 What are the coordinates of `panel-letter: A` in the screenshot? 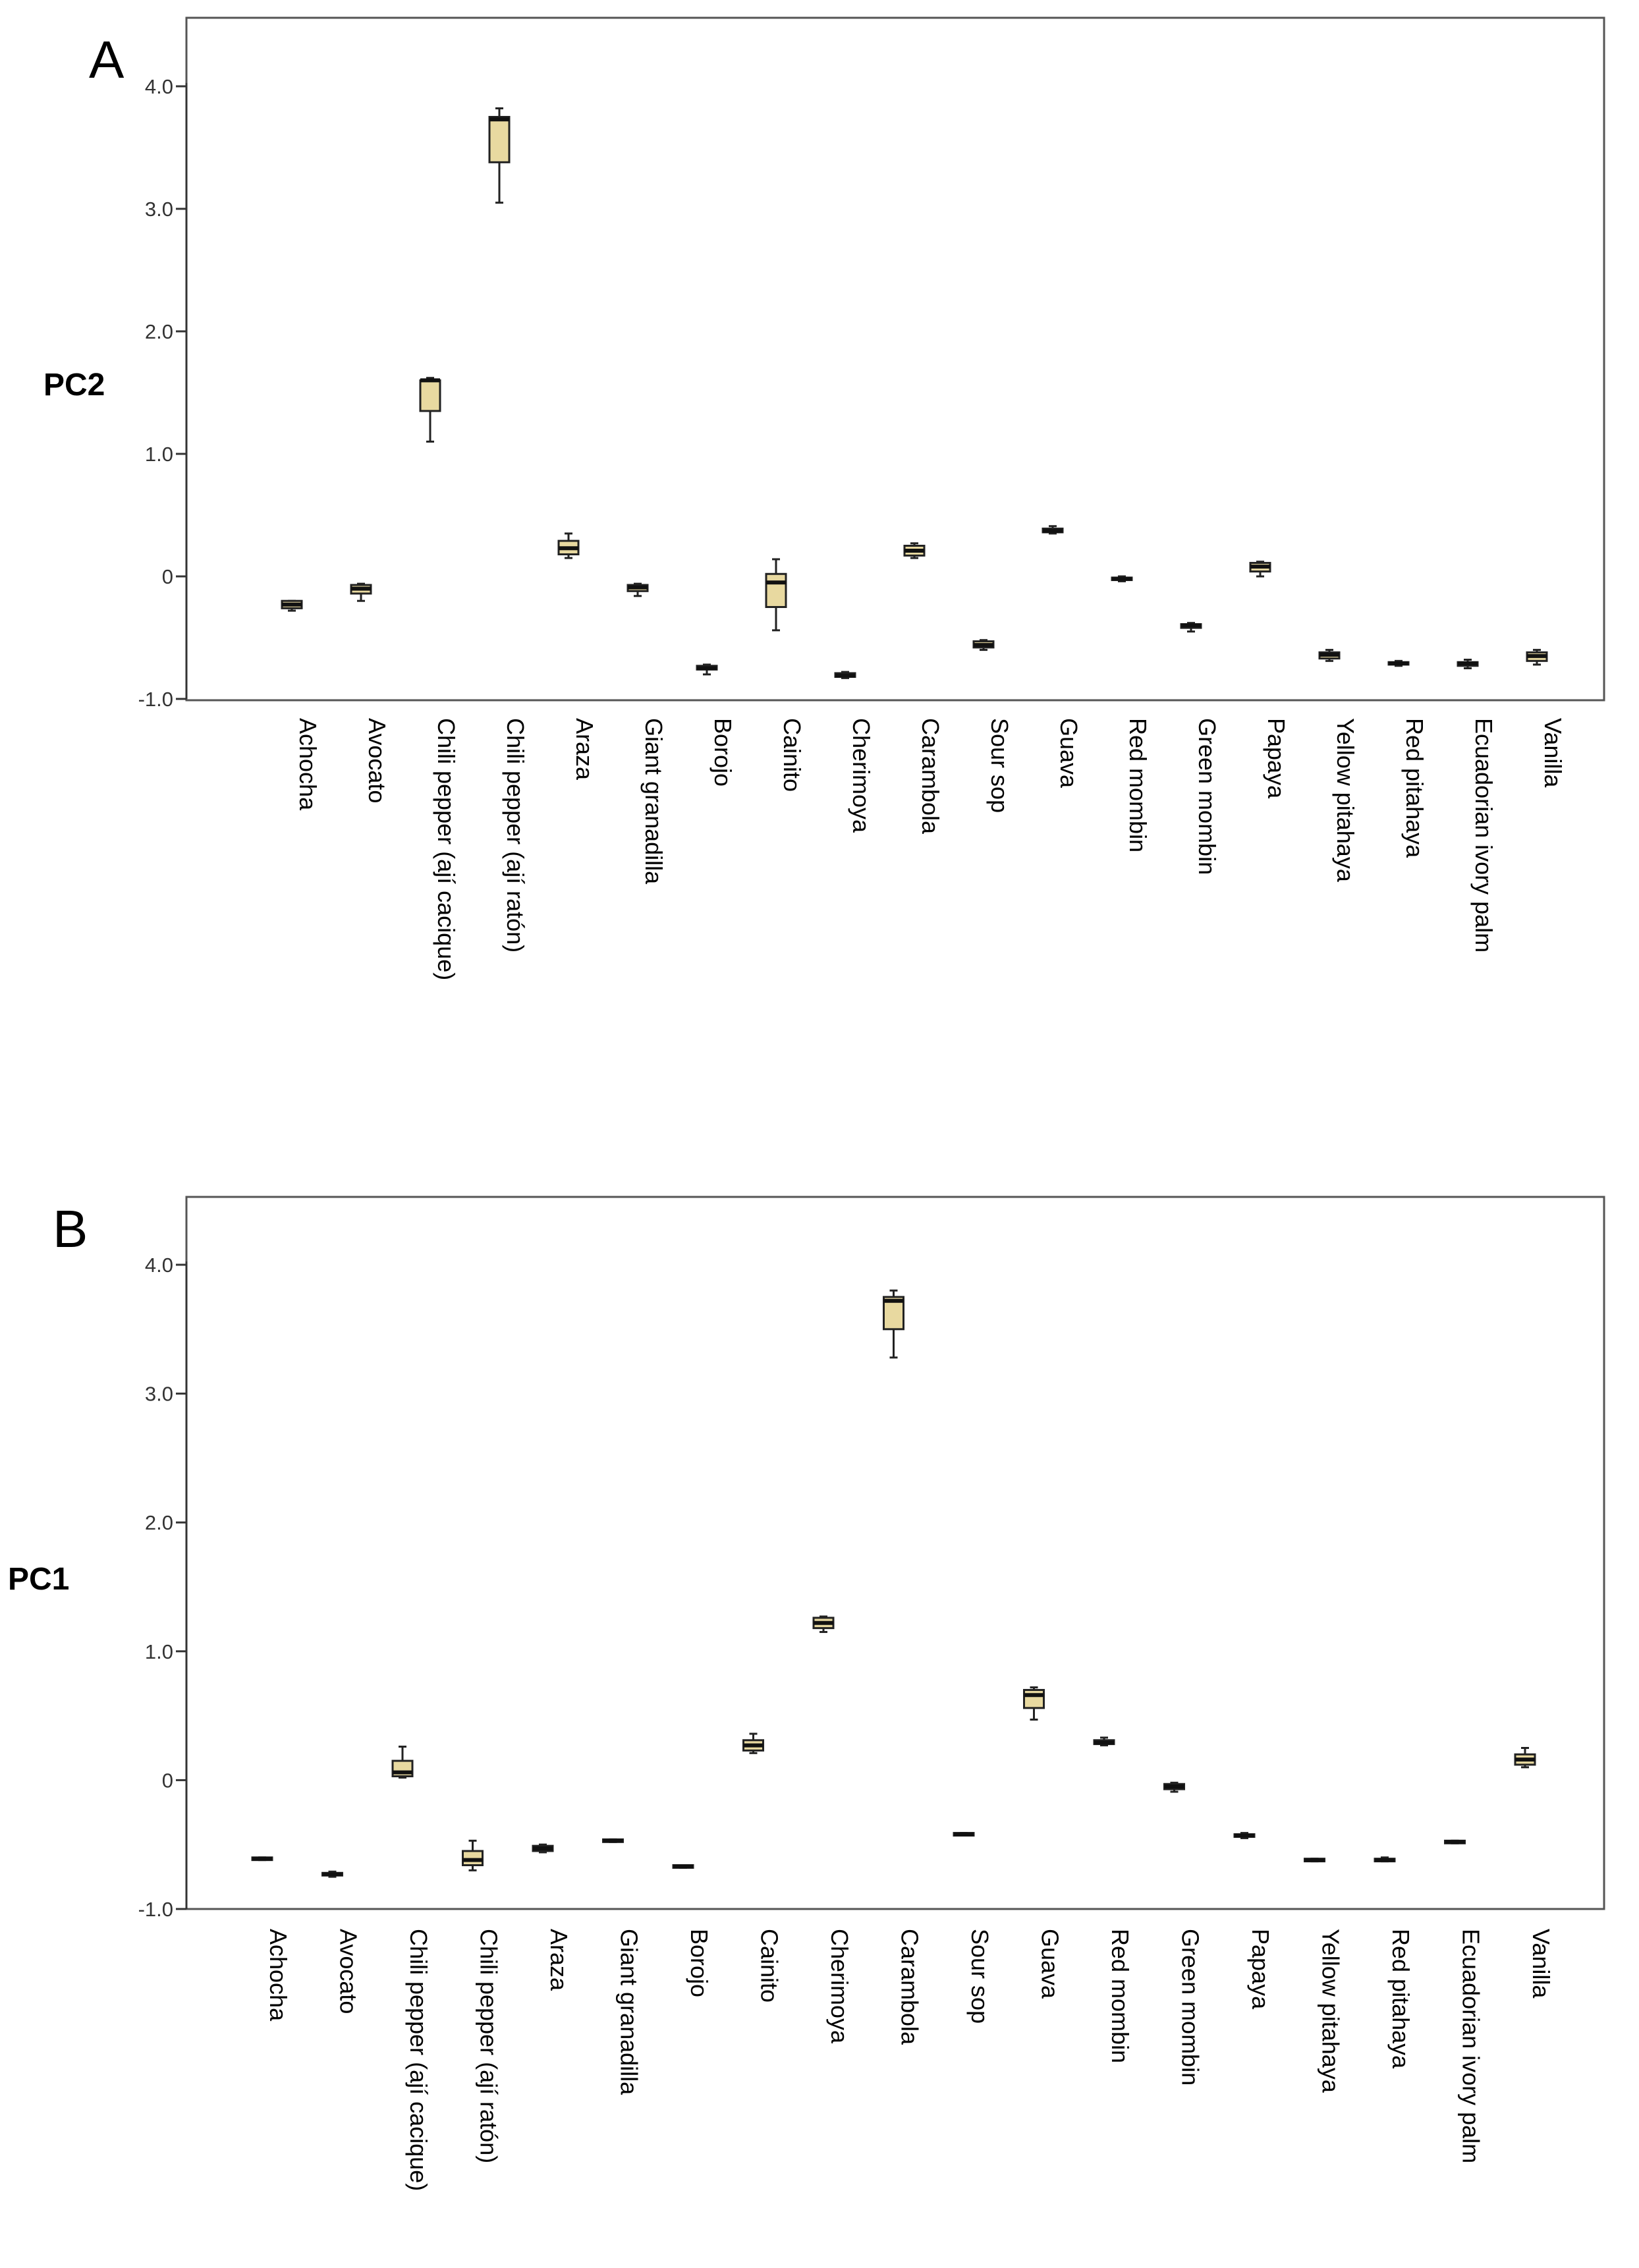 It's located at (107, 59).